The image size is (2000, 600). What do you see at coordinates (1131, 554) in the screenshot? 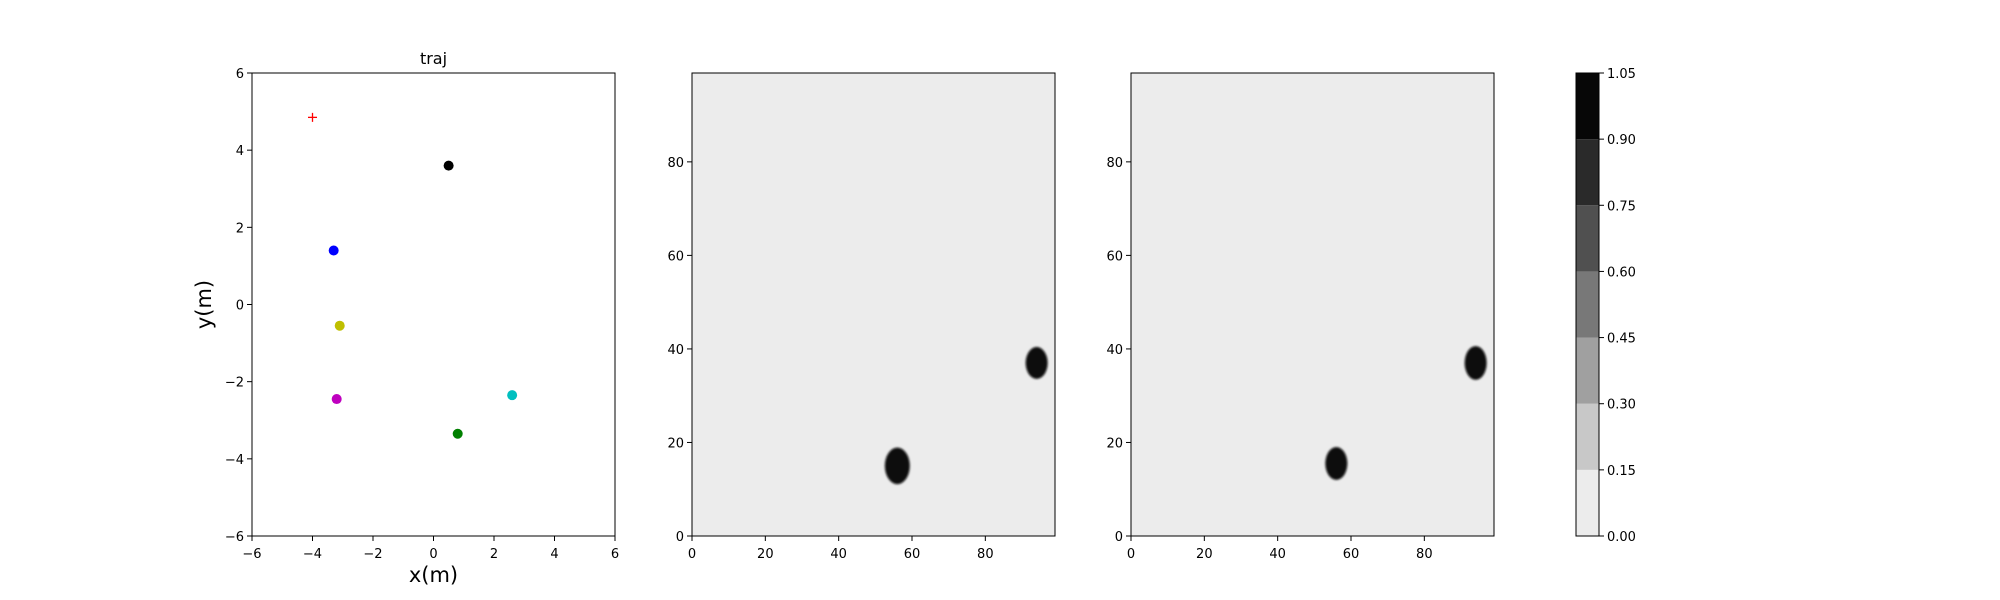
I see `map-b-x-tick-label: 0` at bounding box center [1131, 554].